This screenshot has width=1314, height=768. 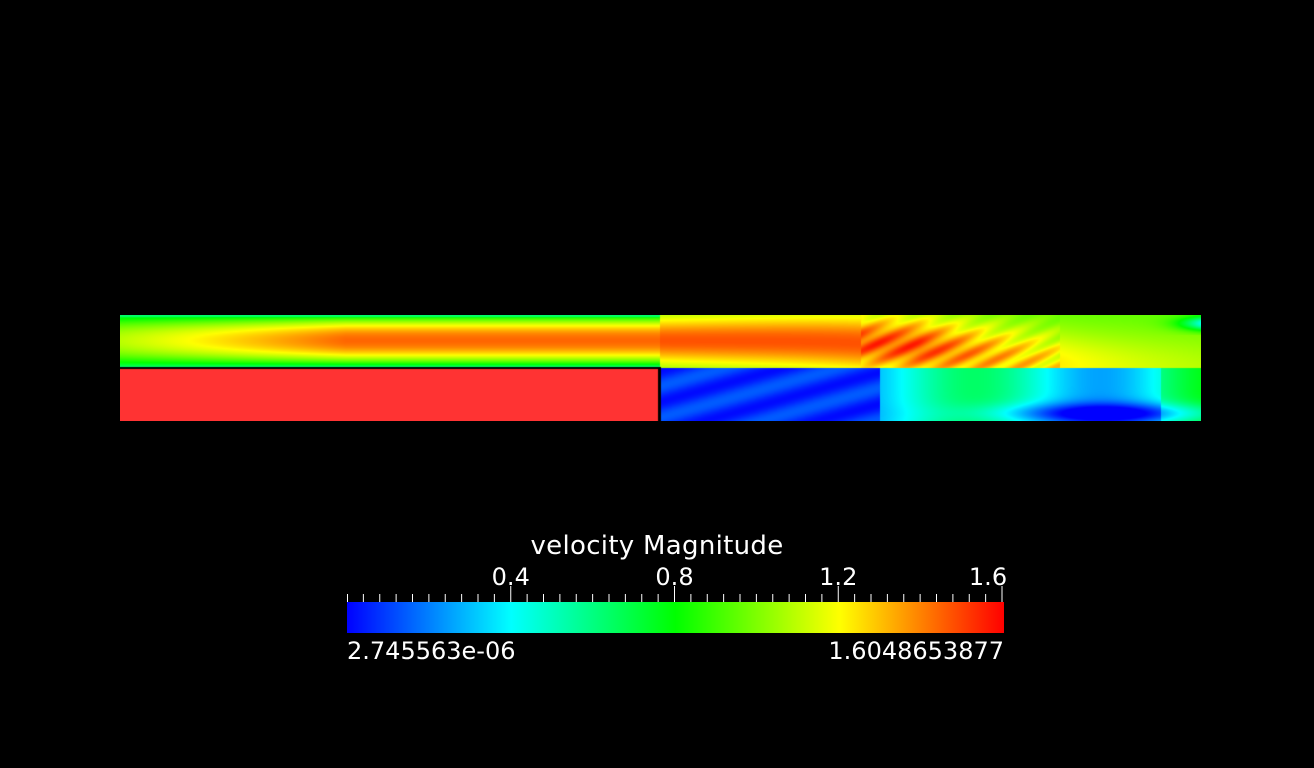 What do you see at coordinates (675, 617) in the screenshot?
I see `colorbar-gradient` at bounding box center [675, 617].